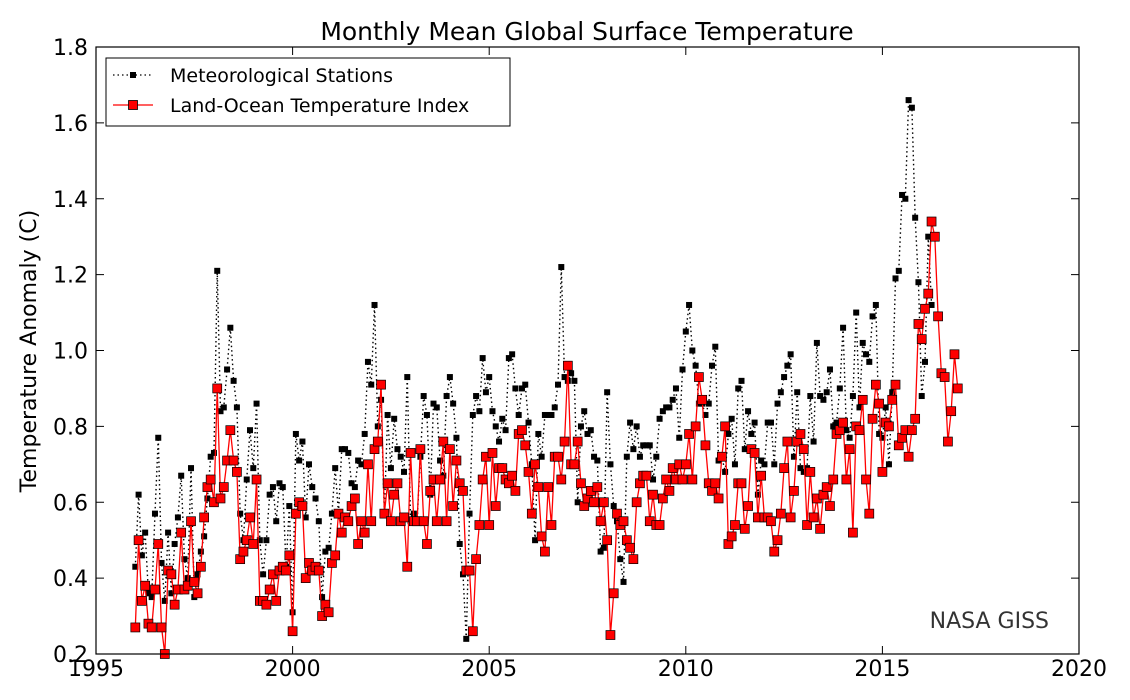 Image resolution: width=1130 pixels, height=700 pixels. What do you see at coordinates (70, 124) in the screenshot?
I see `y-tick-label: 1.6` at bounding box center [70, 124].